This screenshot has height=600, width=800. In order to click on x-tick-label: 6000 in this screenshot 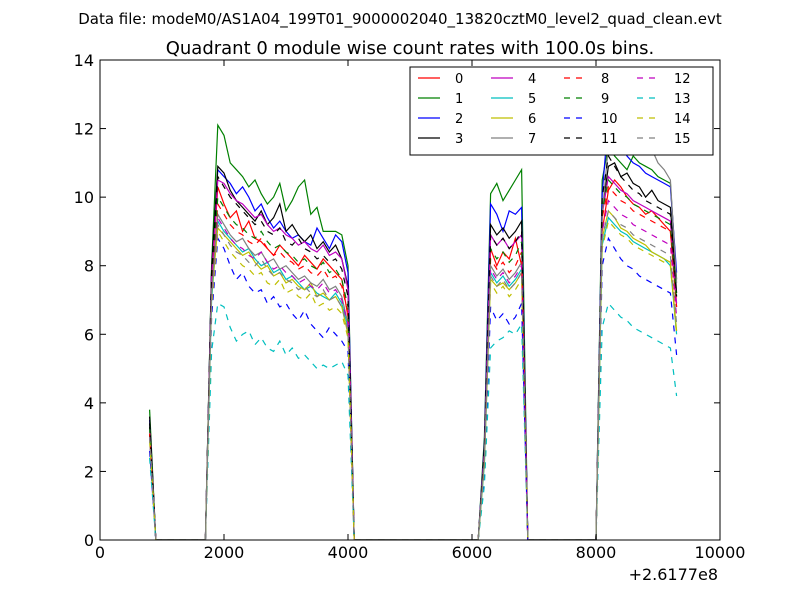, I will do `click(472, 552)`.